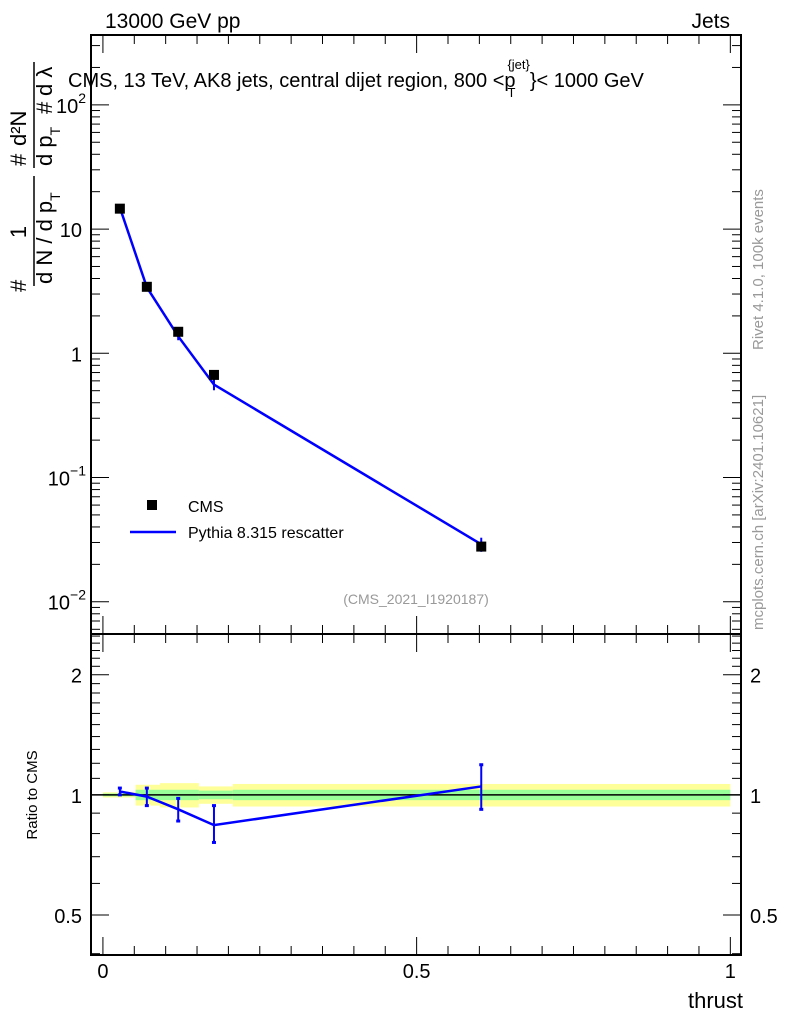  What do you see at coordinates (18, 128) in the screenshot?
I see `ylabel-d2n: d²N` at bounding box center [18, 128].